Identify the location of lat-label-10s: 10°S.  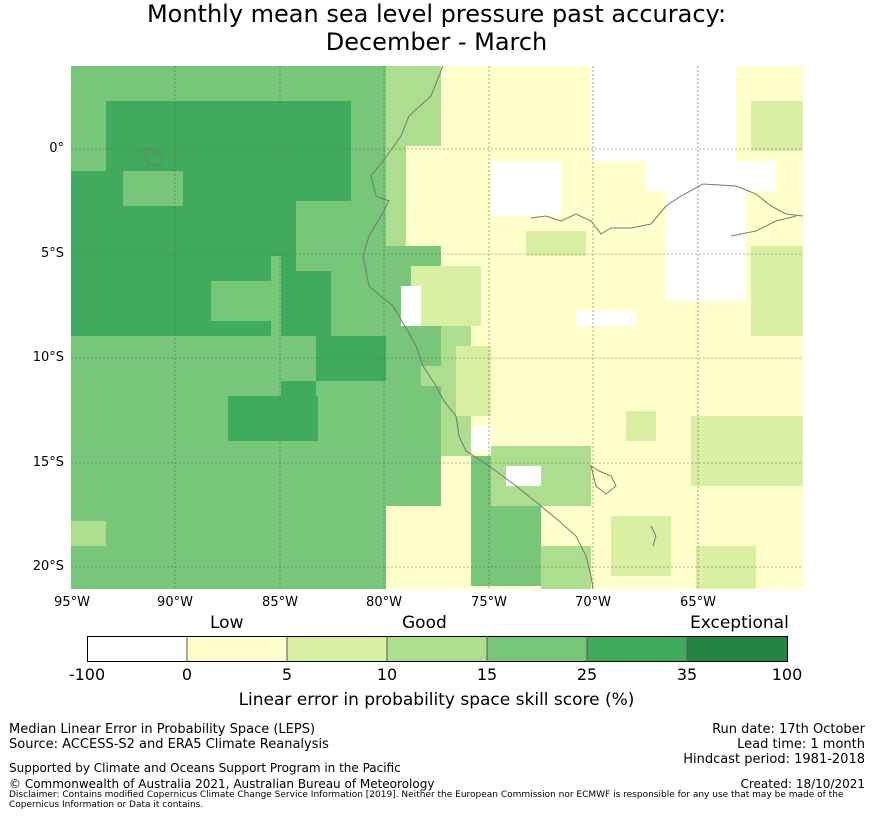
(48, 357).